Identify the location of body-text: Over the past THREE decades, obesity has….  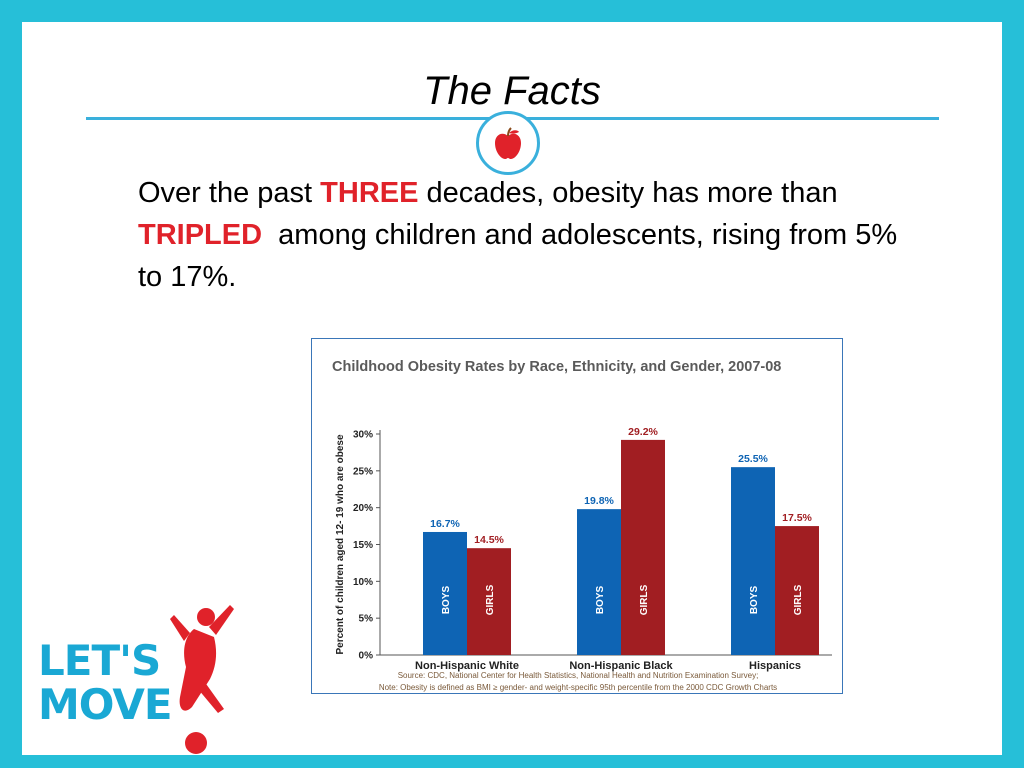
(528, 235).